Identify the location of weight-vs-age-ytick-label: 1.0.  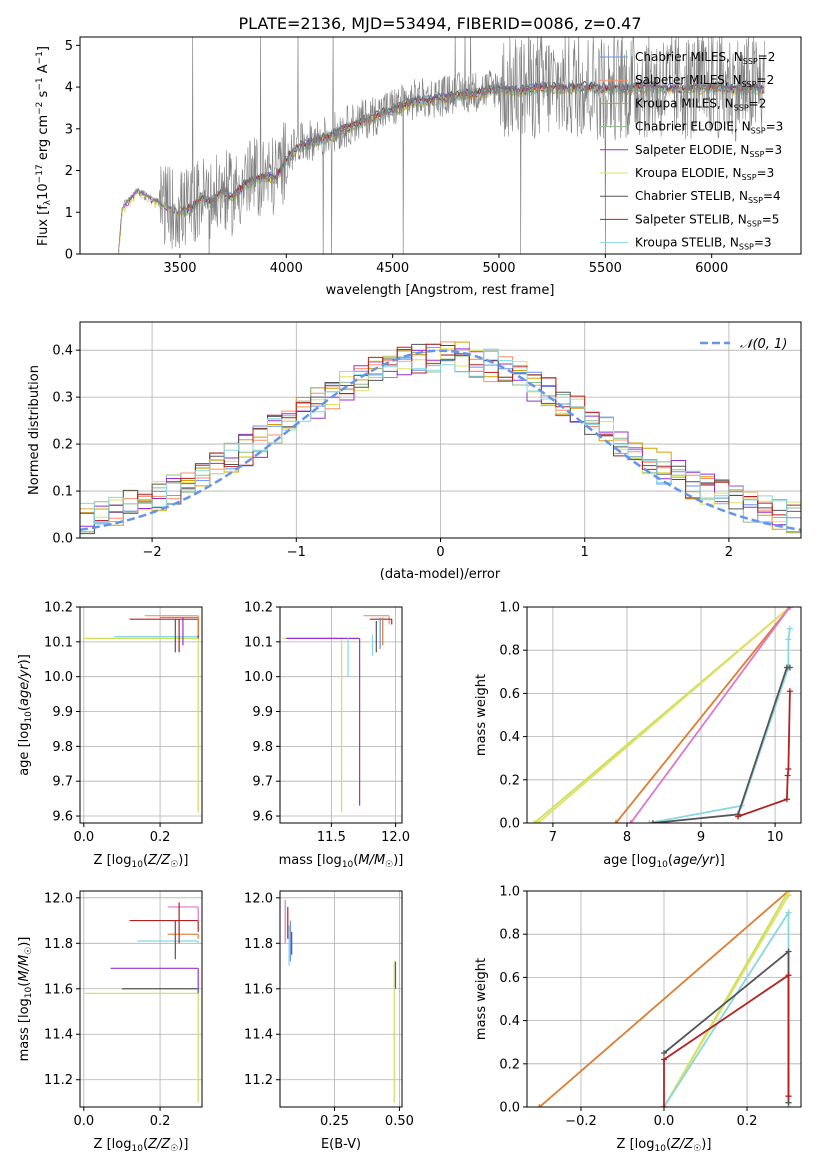
(509, 608).